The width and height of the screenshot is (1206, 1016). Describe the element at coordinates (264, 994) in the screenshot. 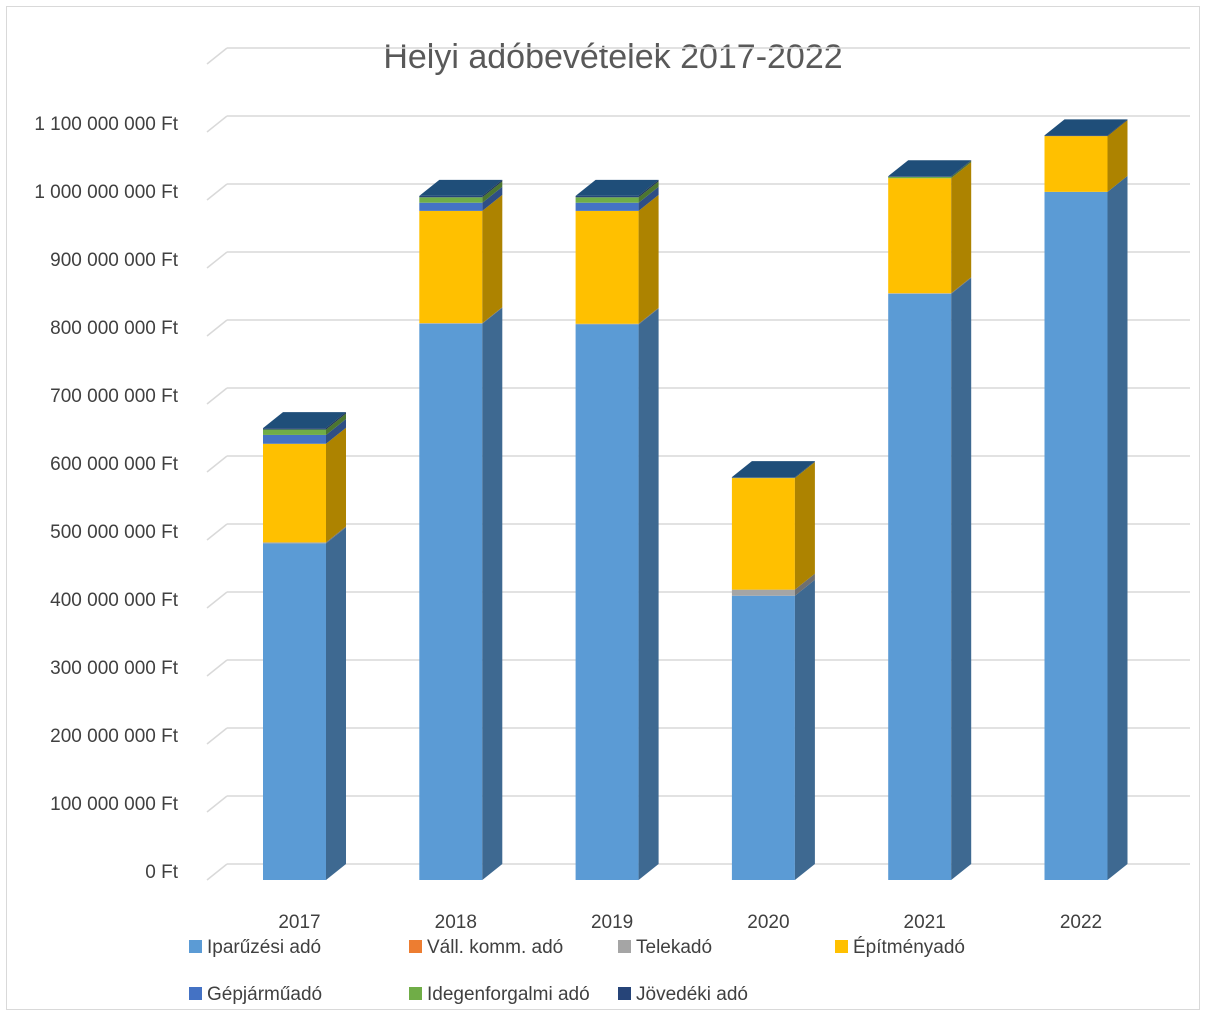

I see `legend-label: Gépjárműadó` at that location.